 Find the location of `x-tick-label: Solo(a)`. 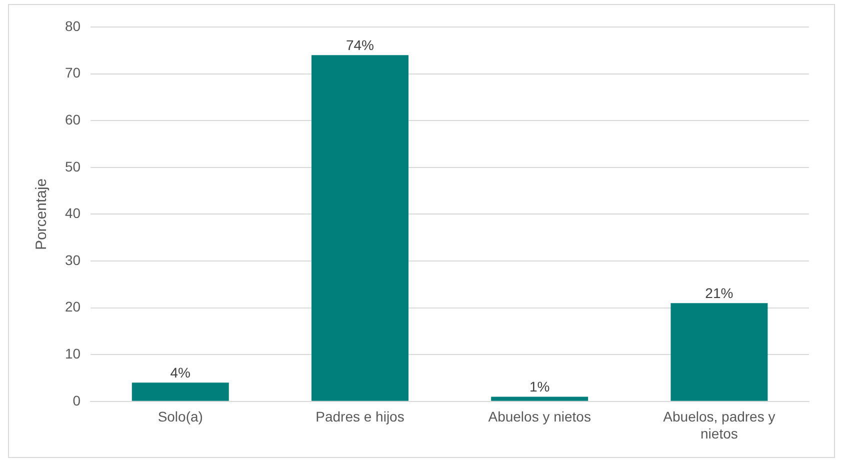

x-tick-label: Solo(a) is located at coordinates (180, 416).